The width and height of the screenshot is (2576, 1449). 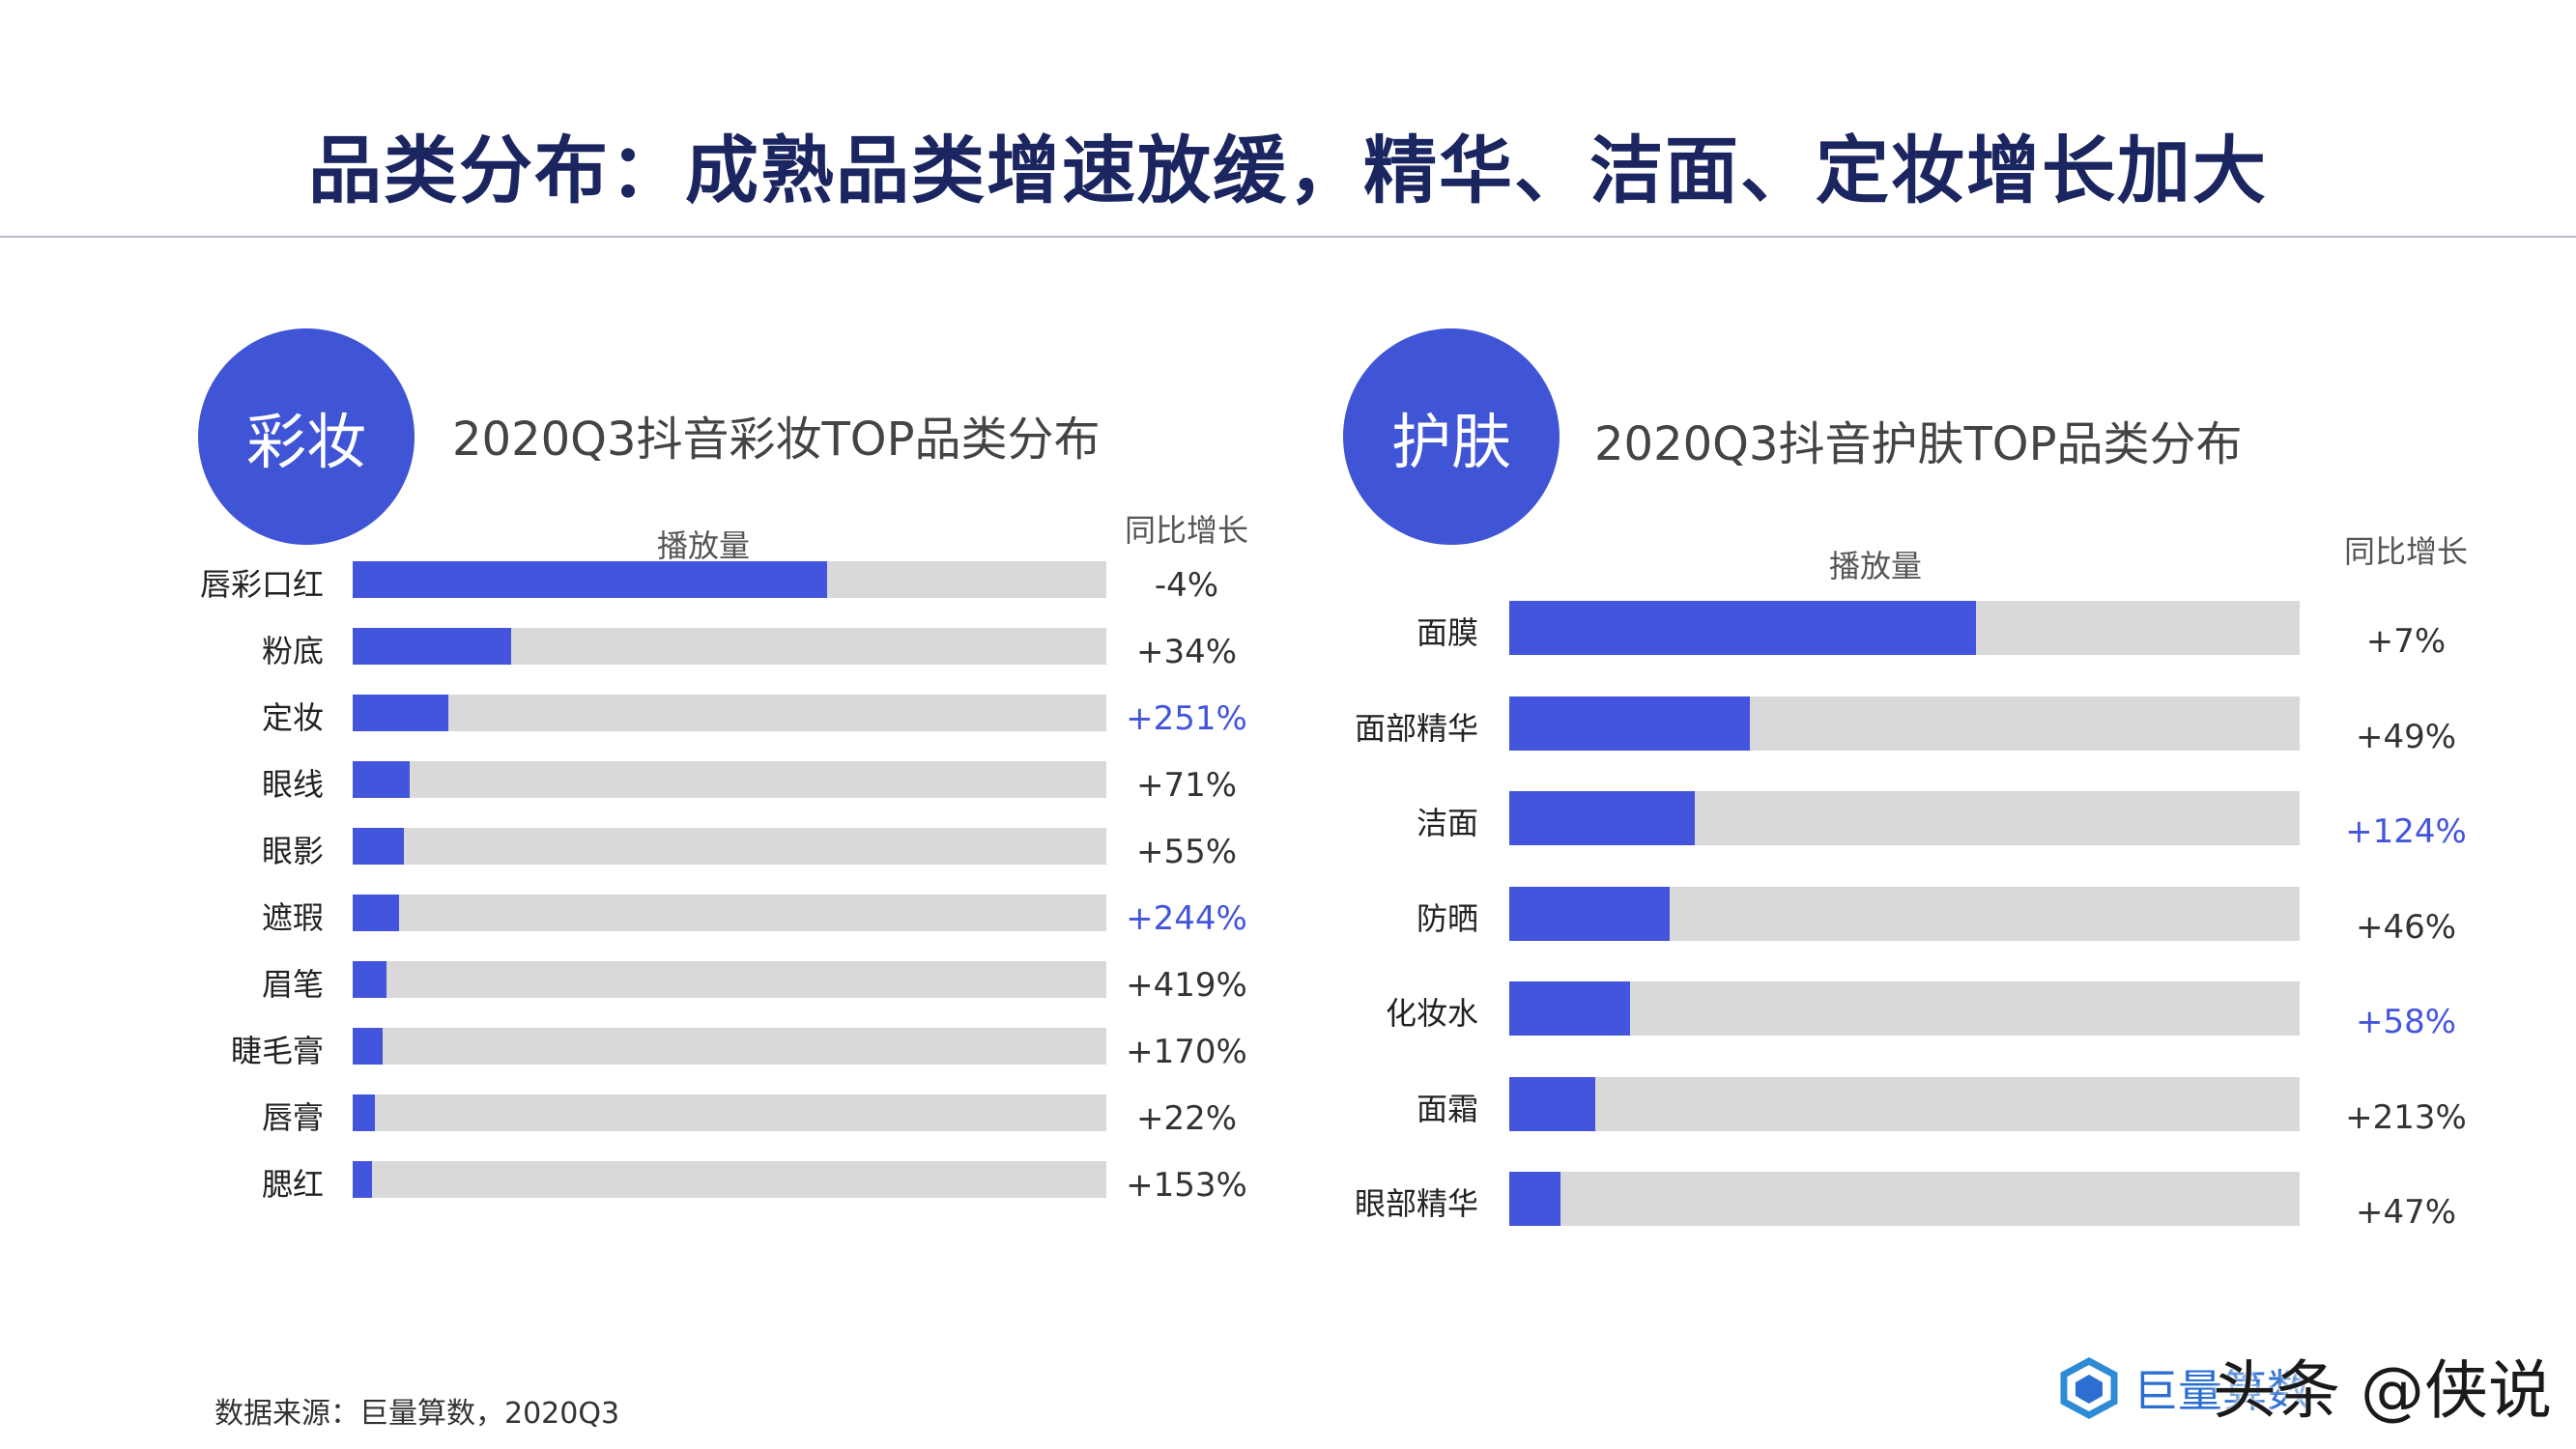 What do you see at coordinates (2406, 736) in the screenshot?
I see `growth-value: +49%` at bounding box center [2406, 736].